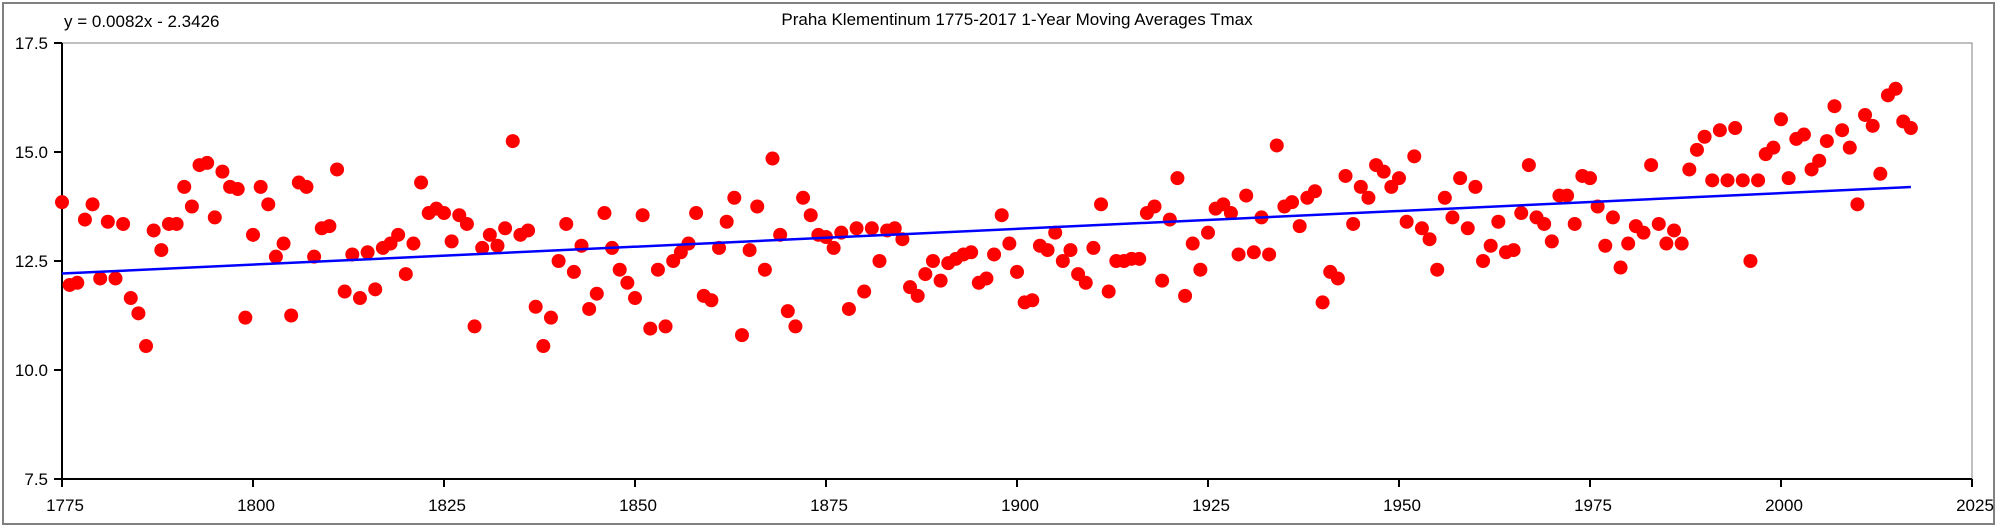  Describe the element at coordinates (1402, 505) in the screenshot. I see `x-tick-label: 1950` at that location.